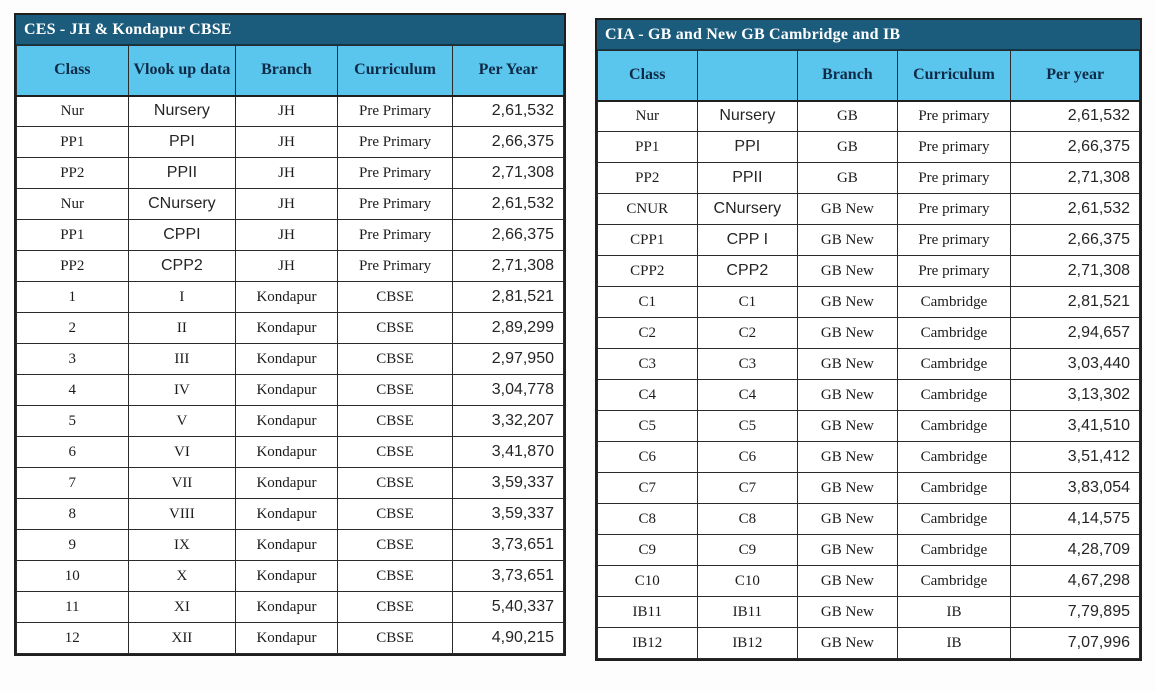 This screenshot has height=691, width=1155. What do you see at coordinates (72, 297) in the screenshot?
I see `table-cell: 1` at bounding box center [72, 297].